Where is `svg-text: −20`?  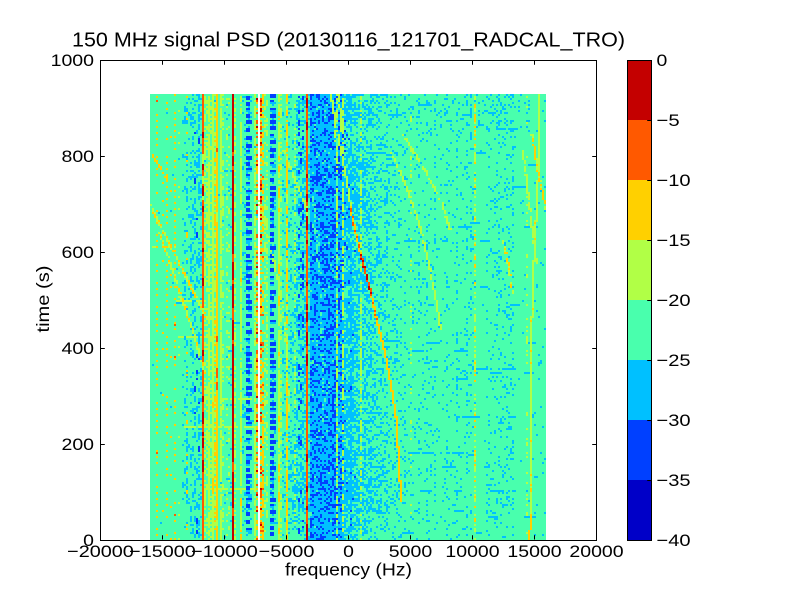 svg-text: −20 is located at coordinates (674, 300).